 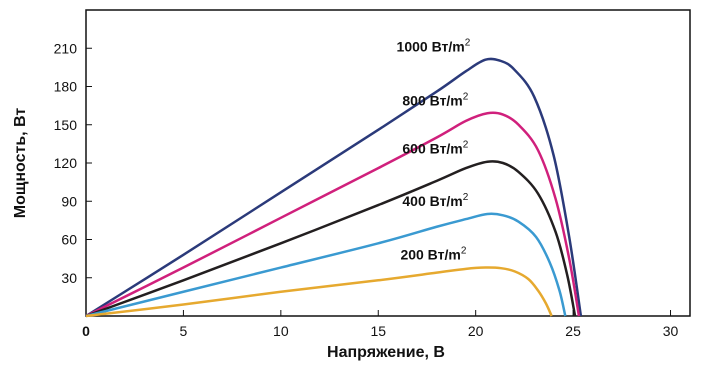 I want to click on y-tick-label: 30, so click(x=69, y=278).